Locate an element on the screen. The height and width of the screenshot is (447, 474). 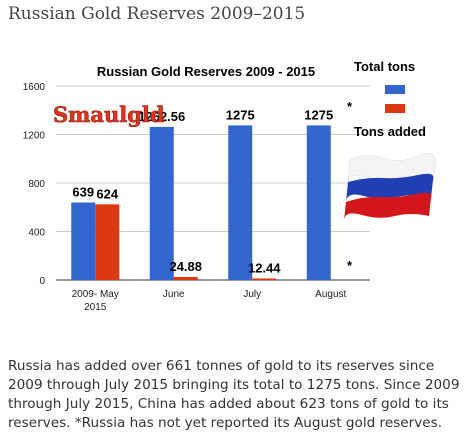
data-label: 24.88 is located at coordinates (185, 266).